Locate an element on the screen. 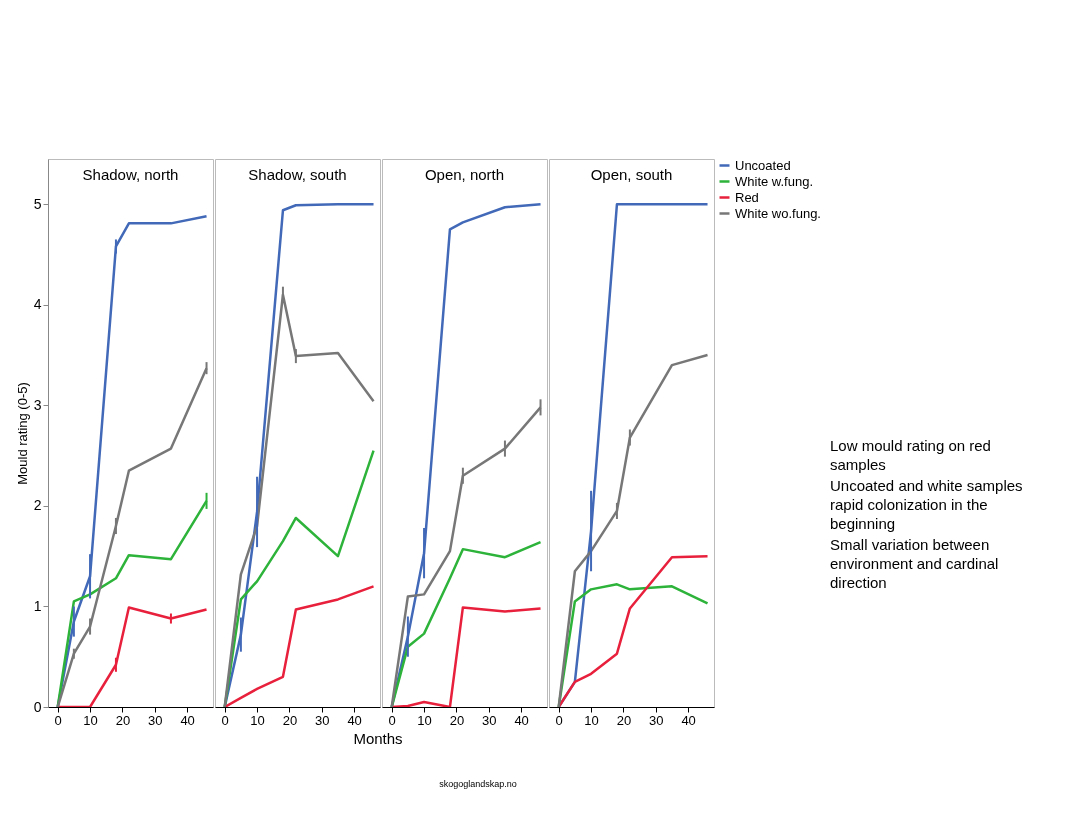  x-axis-title: Months is located at coordinates (378, 738).